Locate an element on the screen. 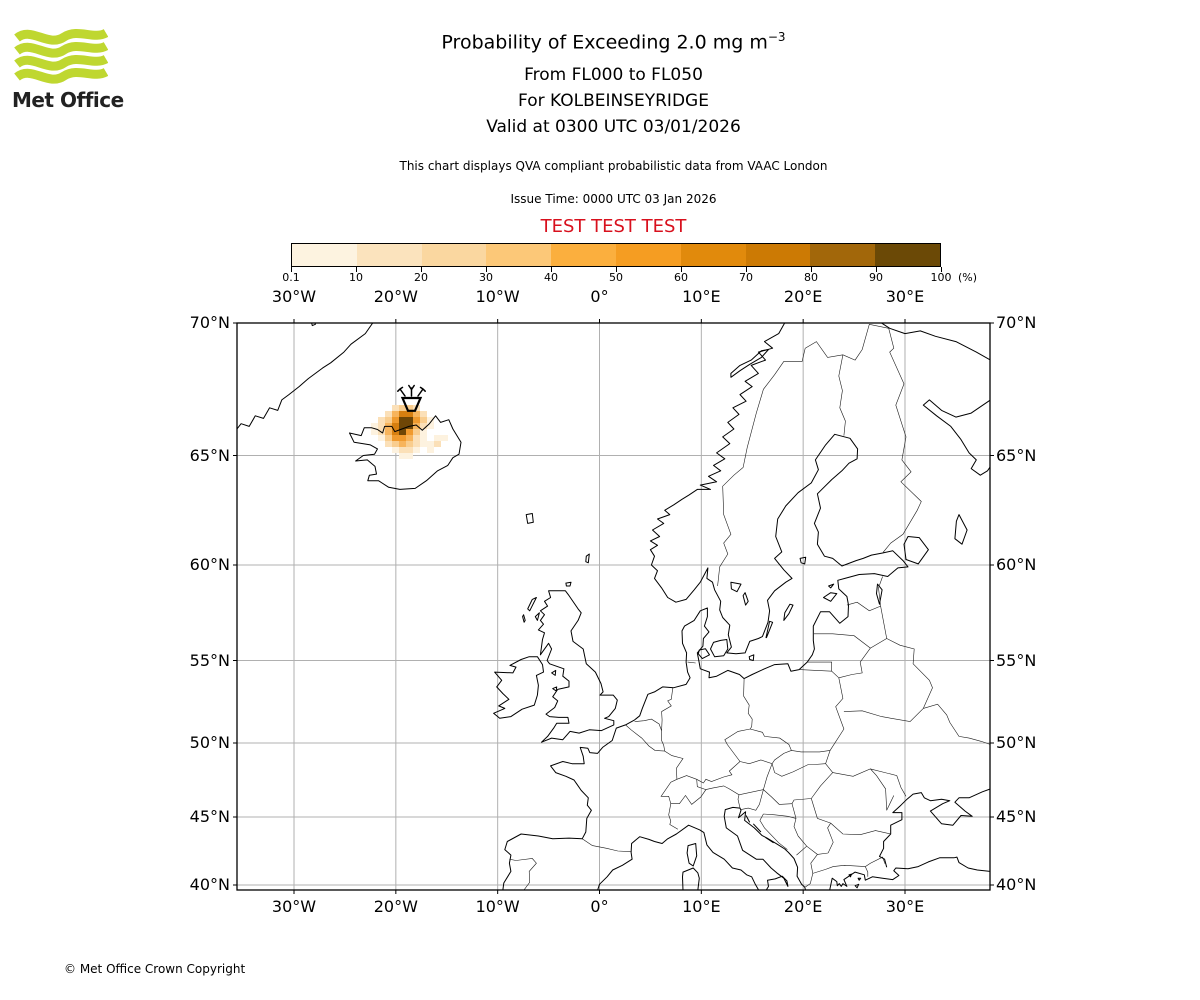 The height and width of the screenshot is (1000, 1200). subtitle-valid-time: Valid at 0300 UTC 03/01/2026 is located at coordinates (613, 127).